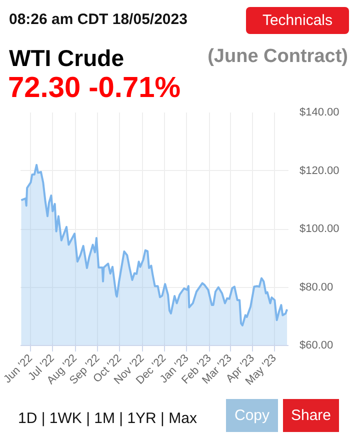  Describe the element at coordinates (311, 415) in the screenshot. I see `text: Share` at that location.